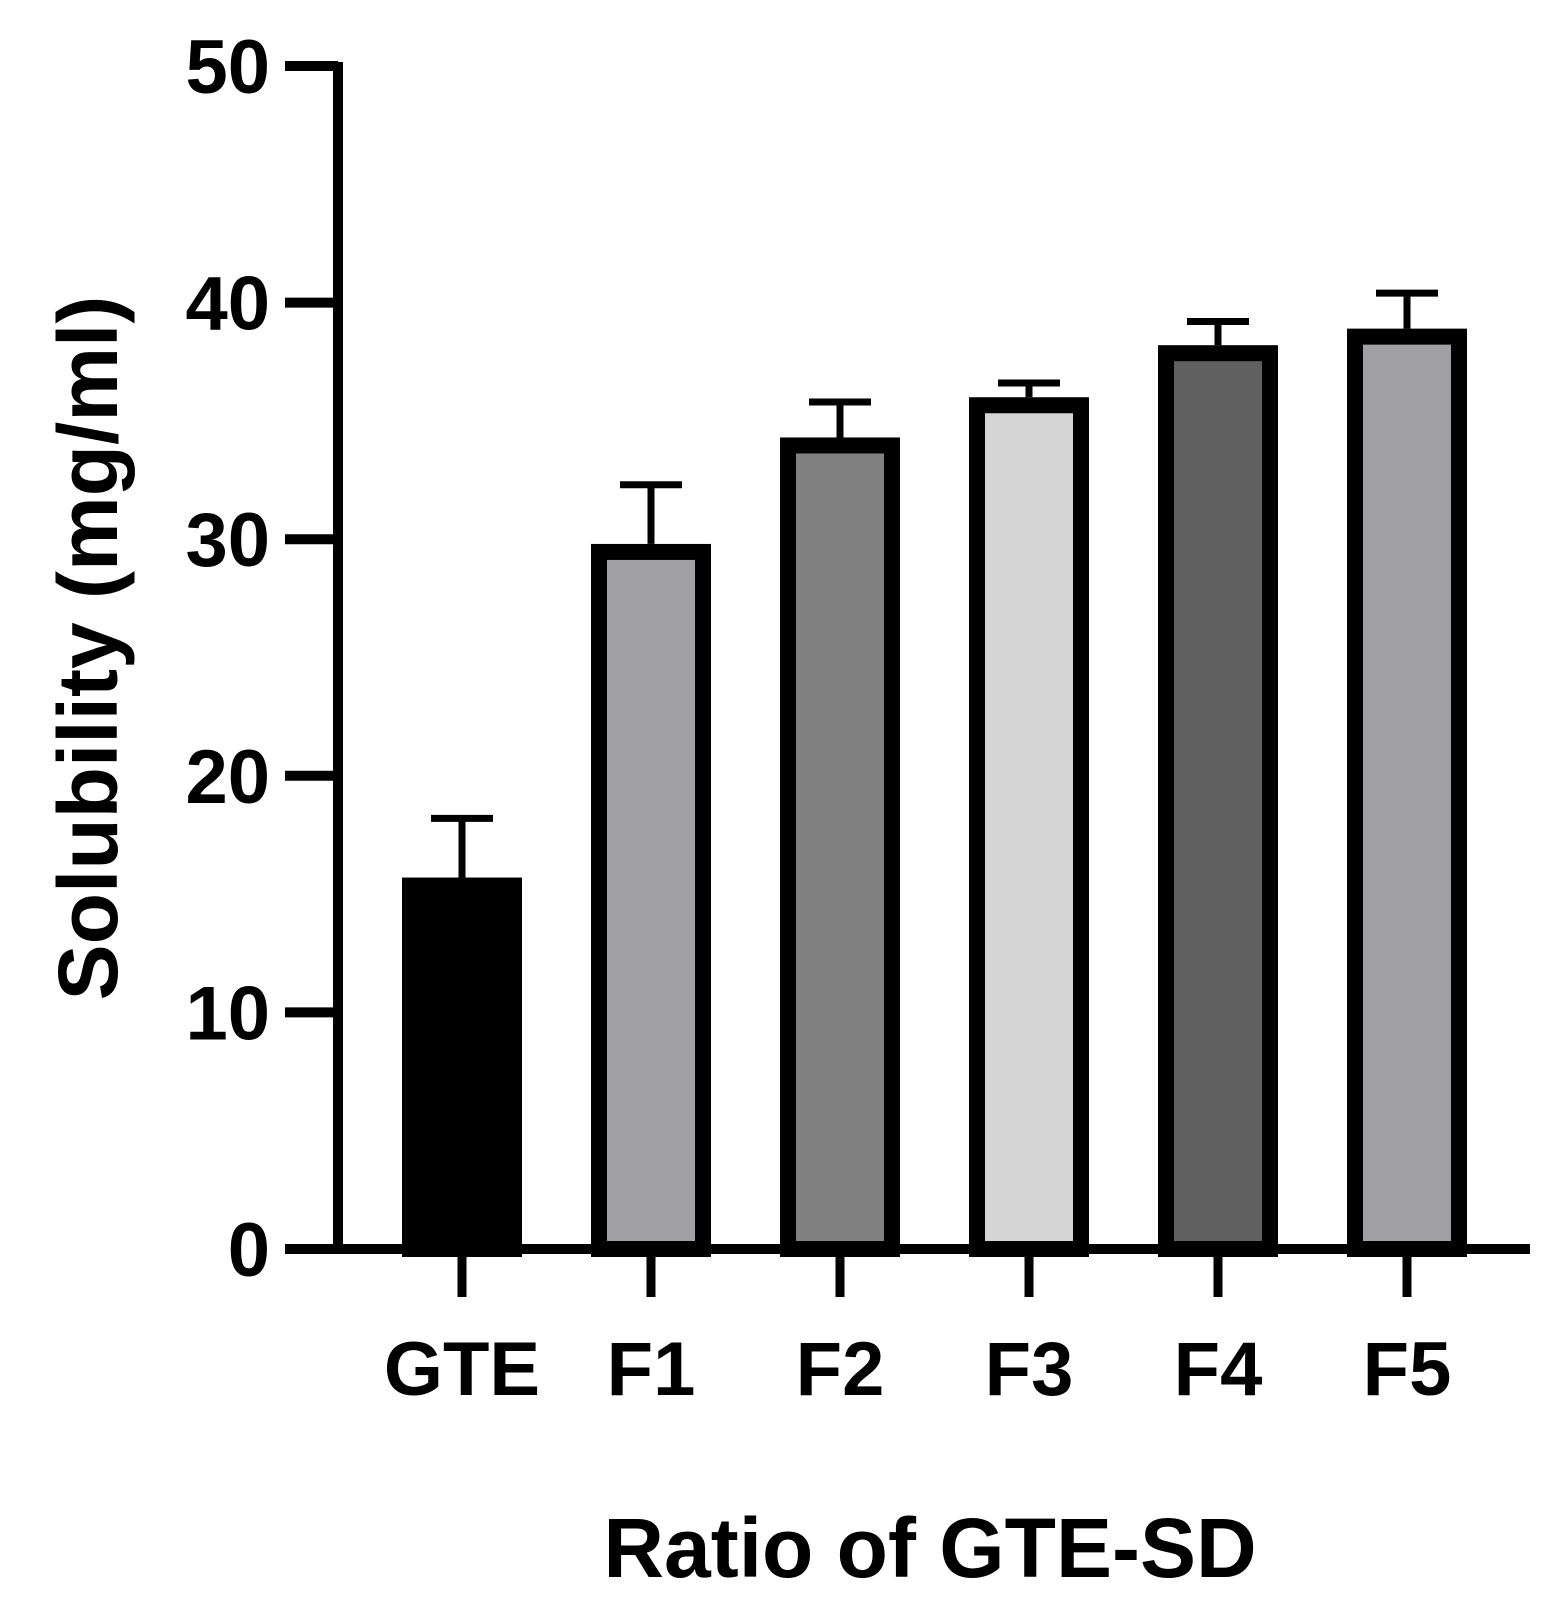  I want to click on y-tick-label-0: 0, so click(249, 1250).